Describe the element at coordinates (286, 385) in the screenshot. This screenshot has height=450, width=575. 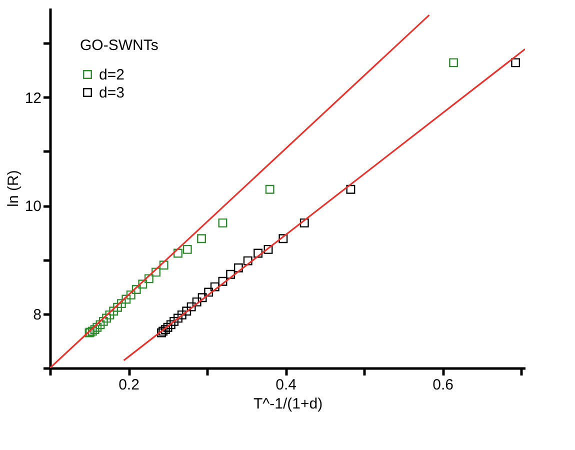
I see `x-tick-label: 0.4` at that location.